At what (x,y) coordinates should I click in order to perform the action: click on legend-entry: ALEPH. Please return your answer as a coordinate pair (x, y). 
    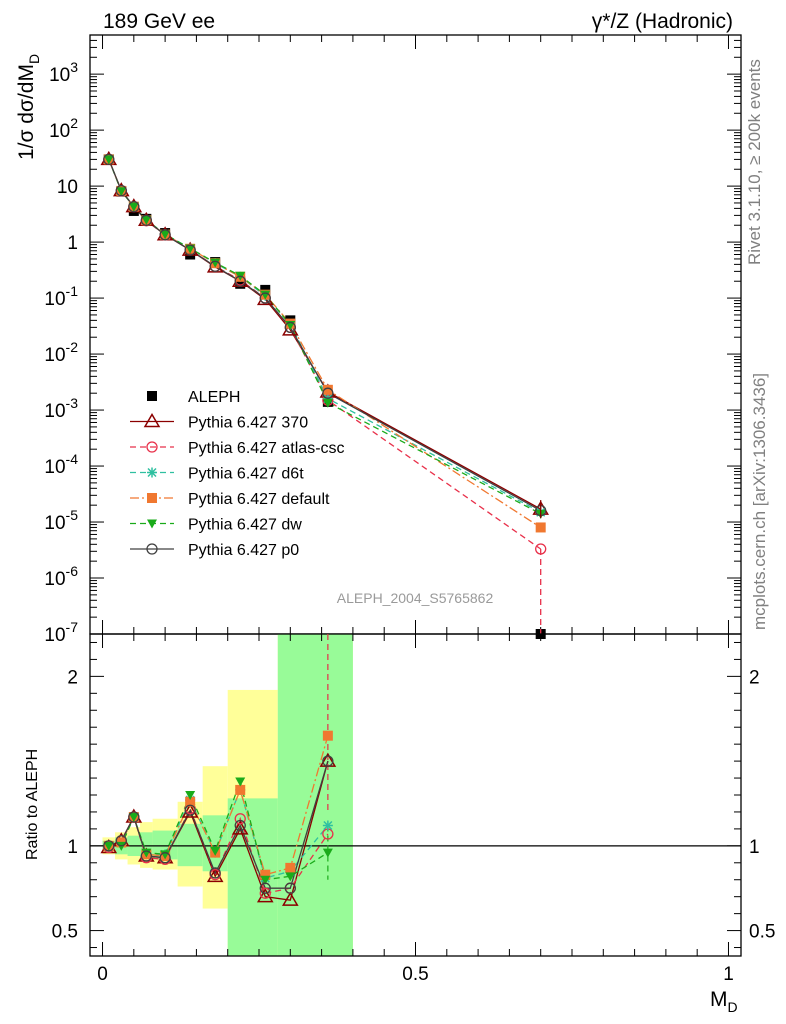
    Looking at the image, I should click on (193, 397).